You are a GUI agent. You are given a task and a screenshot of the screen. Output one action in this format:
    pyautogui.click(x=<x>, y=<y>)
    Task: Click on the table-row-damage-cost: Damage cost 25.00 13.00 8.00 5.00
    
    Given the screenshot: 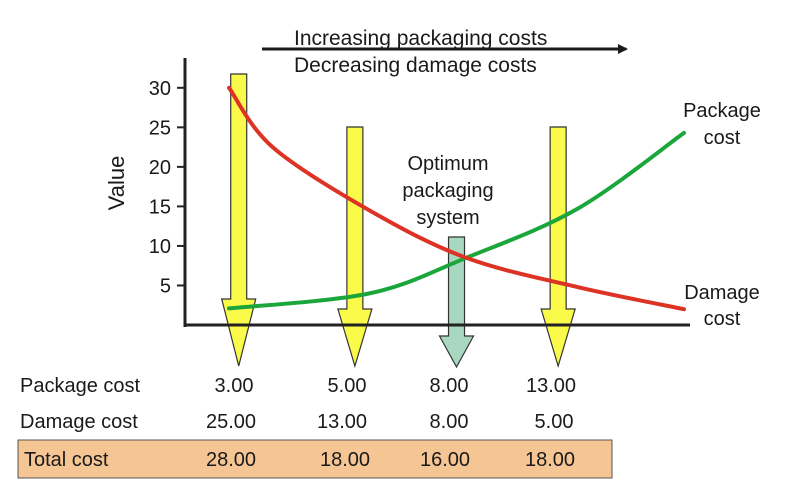 What is the action you would take?
    pyautogui.click(x=296, y=422)
    